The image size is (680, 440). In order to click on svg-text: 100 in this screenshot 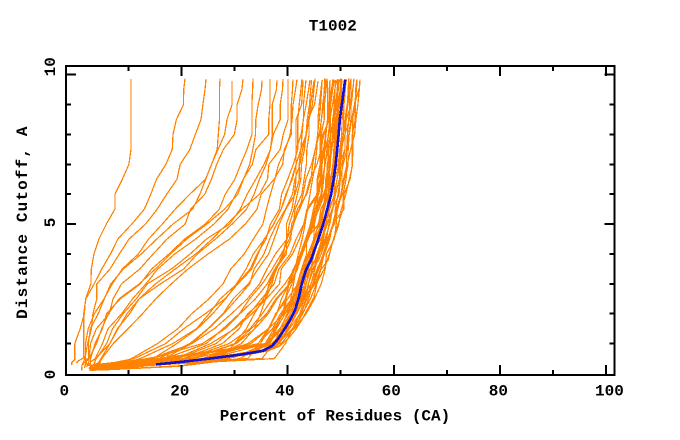, I will do `click(609, 392)`.